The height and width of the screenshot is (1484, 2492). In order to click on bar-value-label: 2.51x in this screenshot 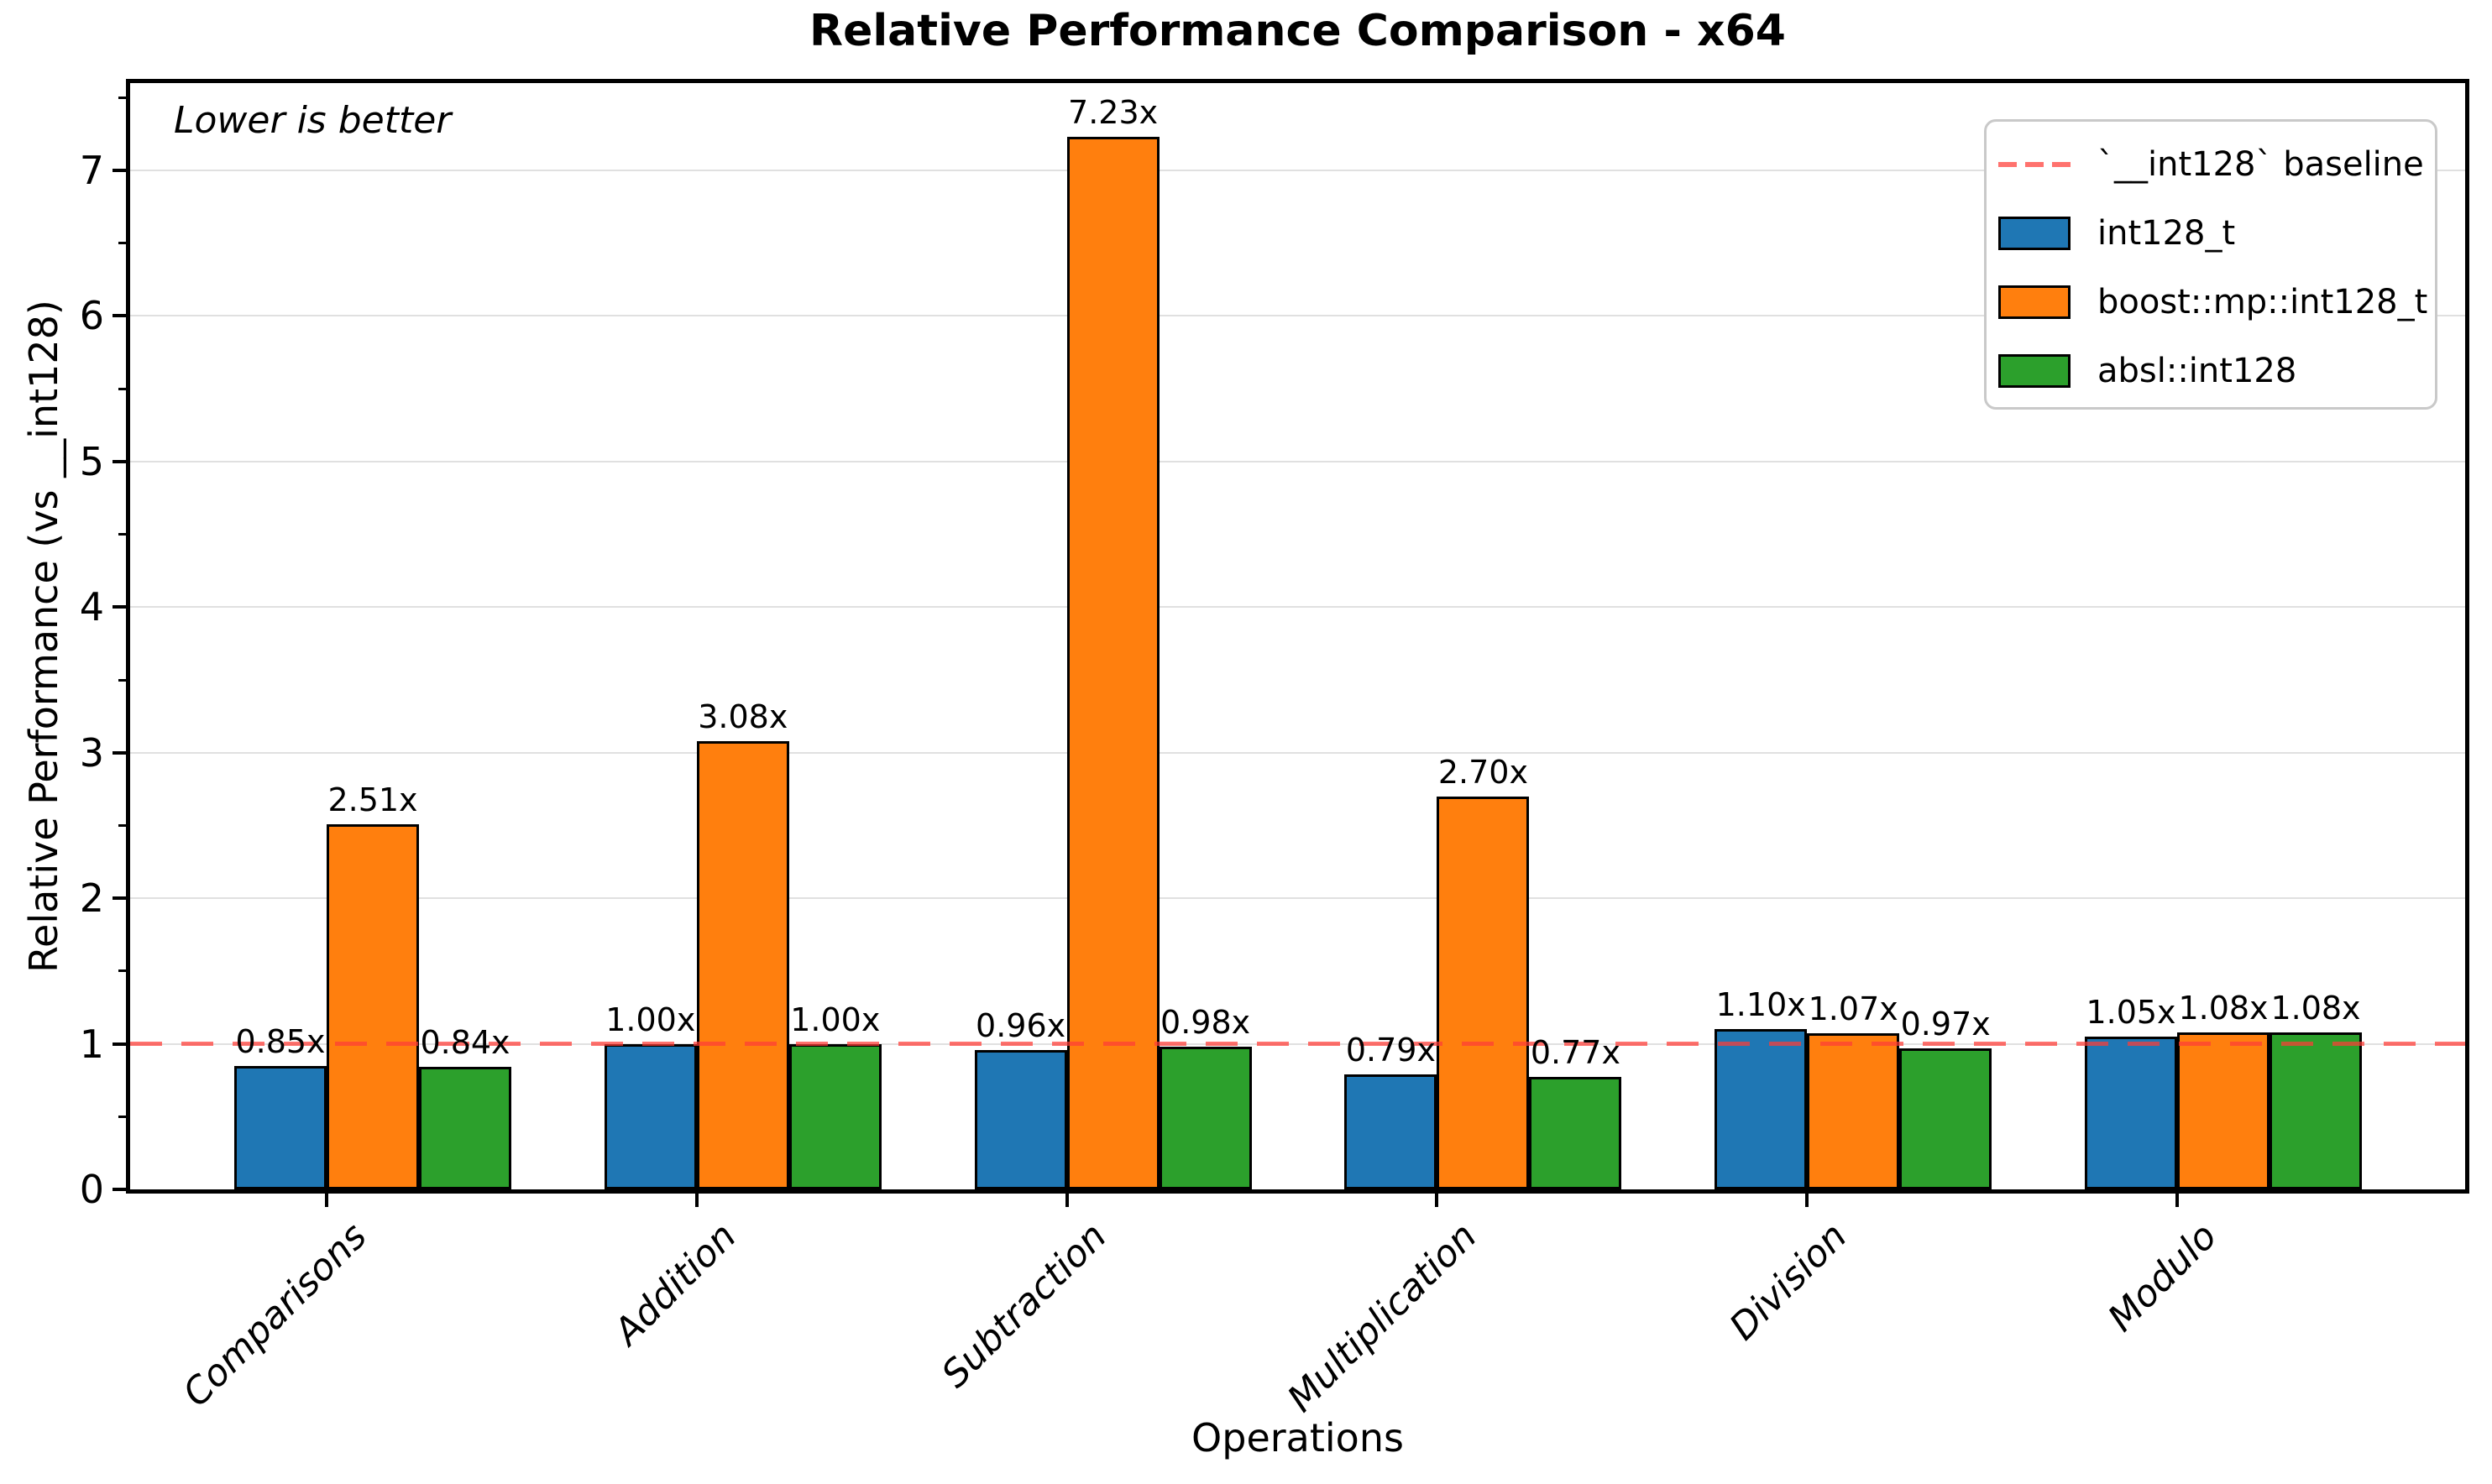, I will do `click(373, 799)`.